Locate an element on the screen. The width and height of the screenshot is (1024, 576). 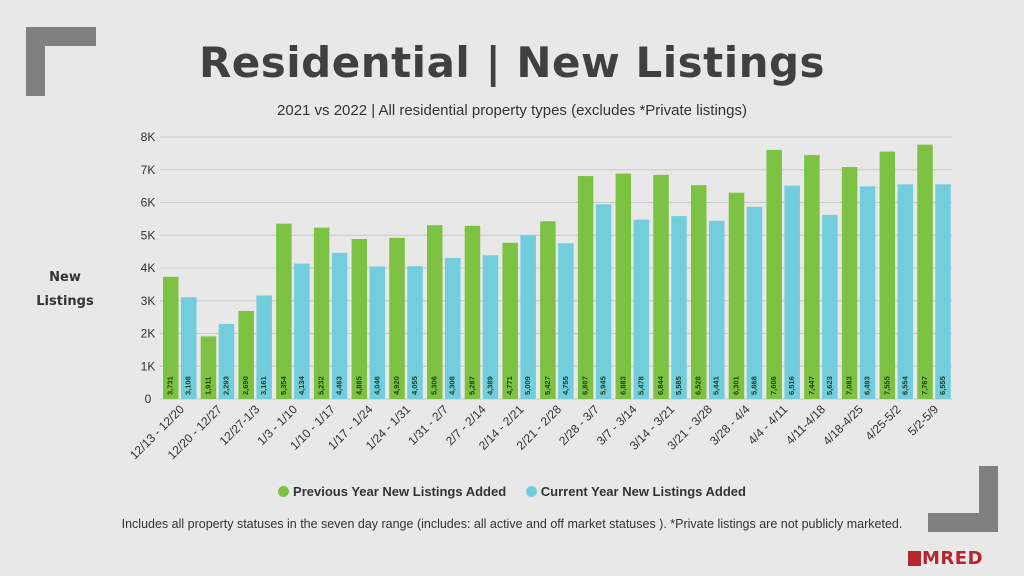
data-label-previous: 6,301 is located at coordinates (735, 385).